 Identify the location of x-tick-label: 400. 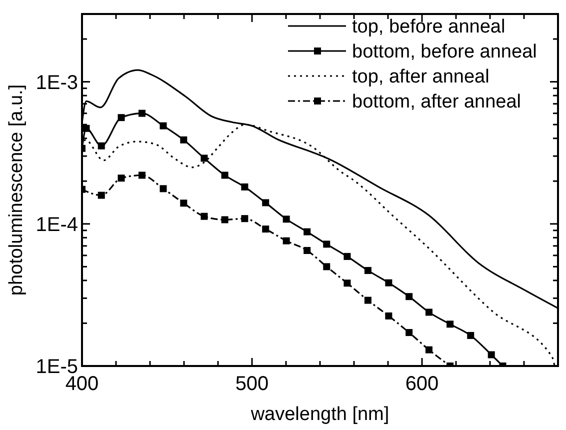
(82, 384).